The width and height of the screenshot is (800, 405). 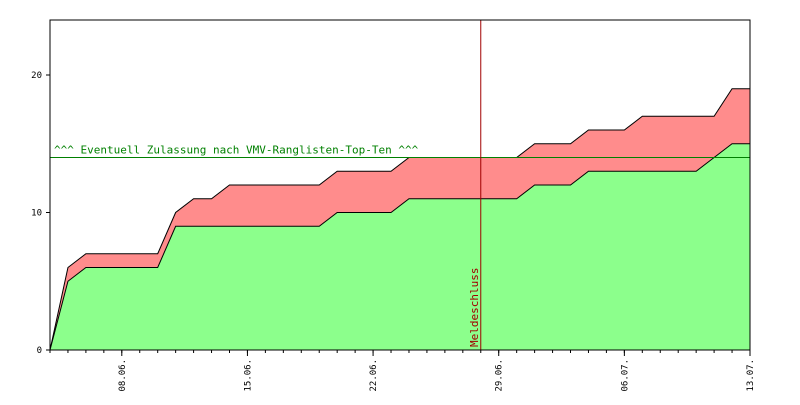 What do you see at coordinates (123, 375) in the screenshot?
I see `x-tick-label: 08.06.` at bounding box center [123, 375].